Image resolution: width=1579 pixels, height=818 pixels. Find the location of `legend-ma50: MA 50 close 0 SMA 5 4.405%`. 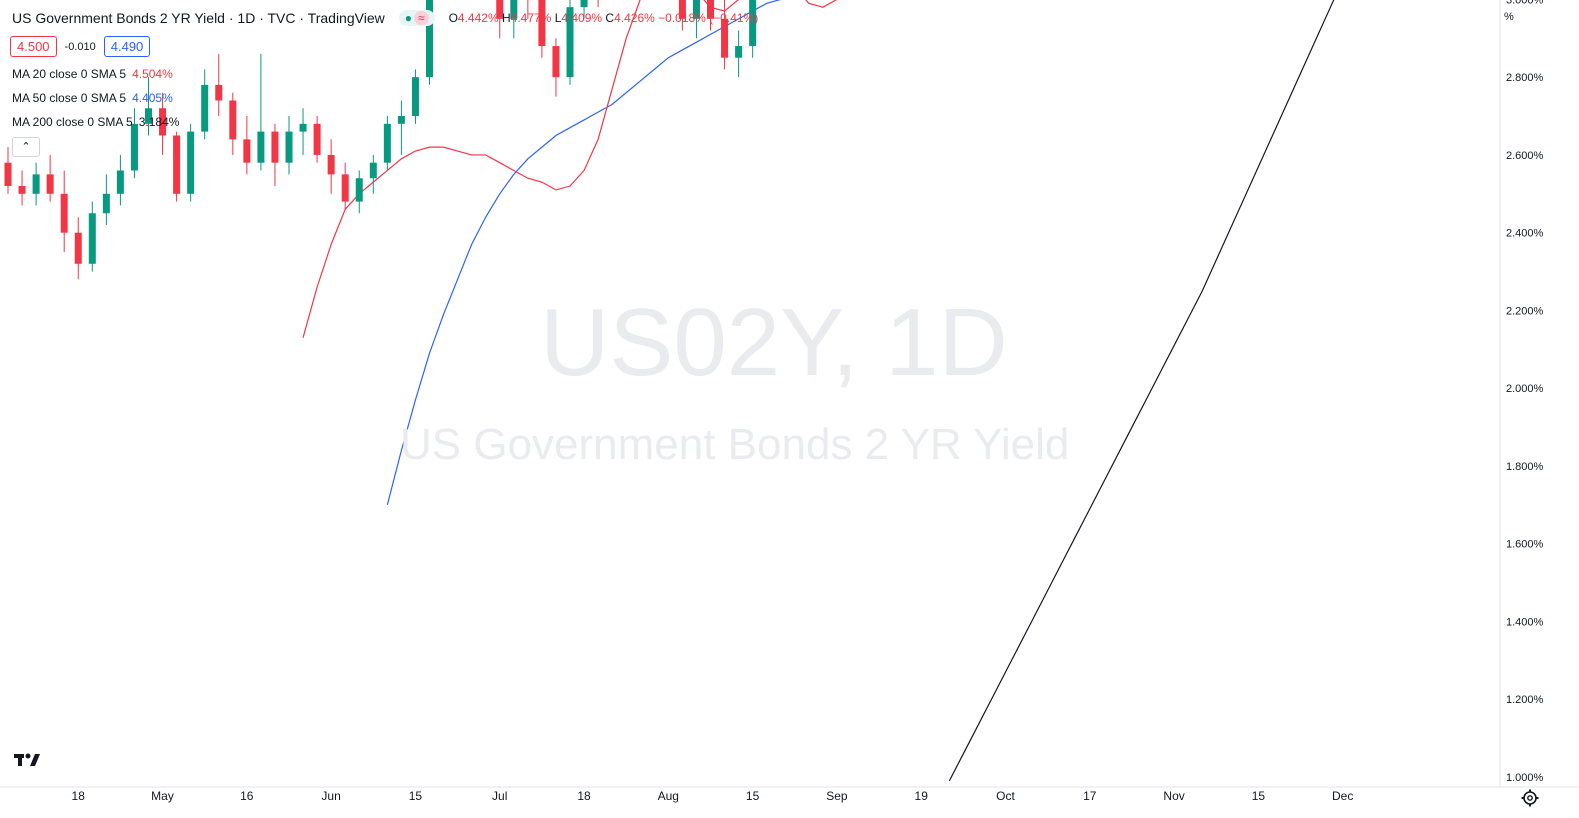

legend-ma50: MA 50 close 0 SMA 5 4.405% is located at coordinates (92, 98).